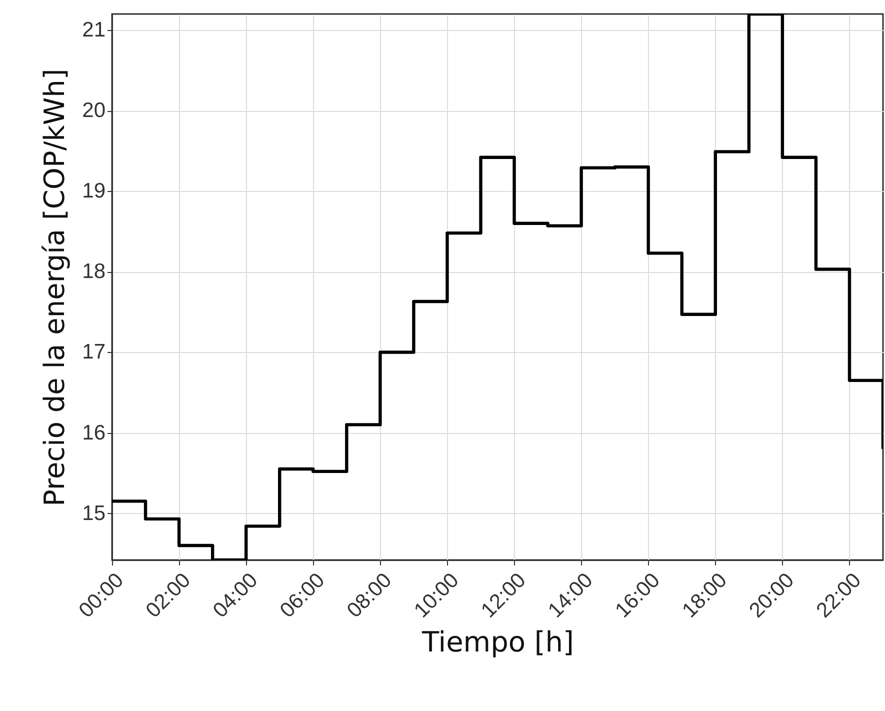 The width and height of the screenshot is (885, 711). I want to click on y-tick-label: 17, so click(94, 352).